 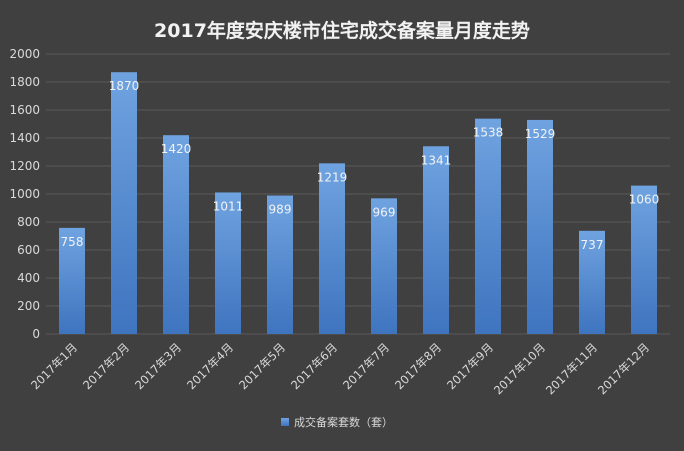 I want to click on data-label: 737, so click(x=592, y=245).